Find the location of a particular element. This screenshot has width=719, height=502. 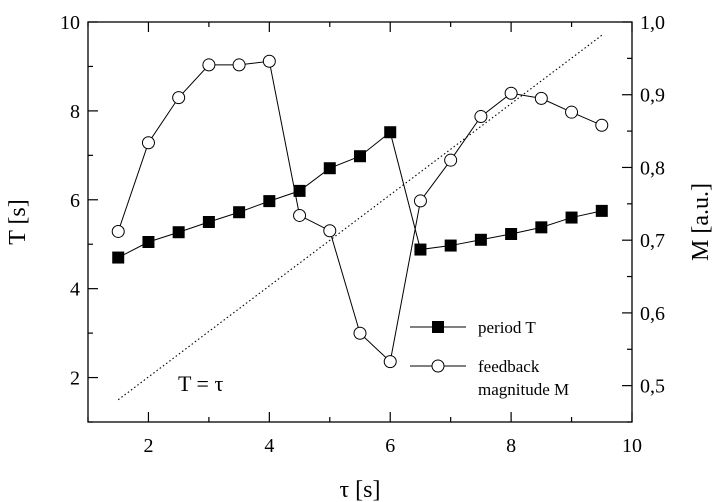

y-right-tick-label: 0,7 is located at coordinates (652, 241).